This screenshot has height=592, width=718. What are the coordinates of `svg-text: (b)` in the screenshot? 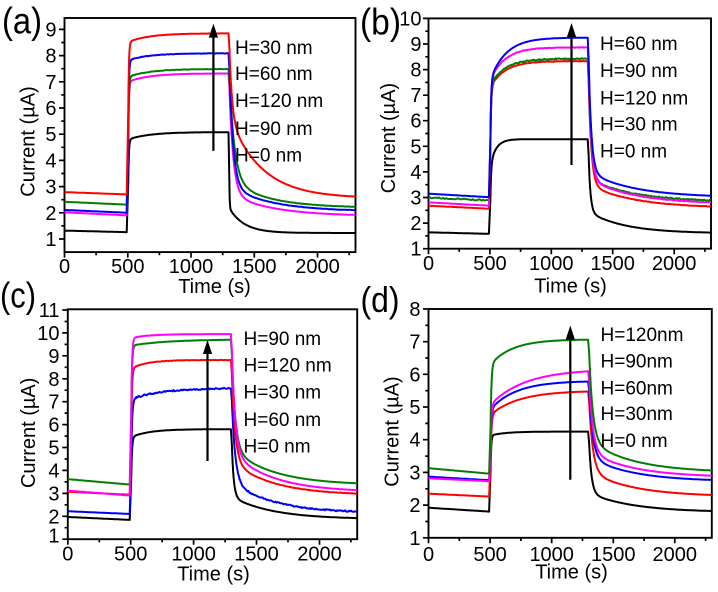 It's located at (380, 22).